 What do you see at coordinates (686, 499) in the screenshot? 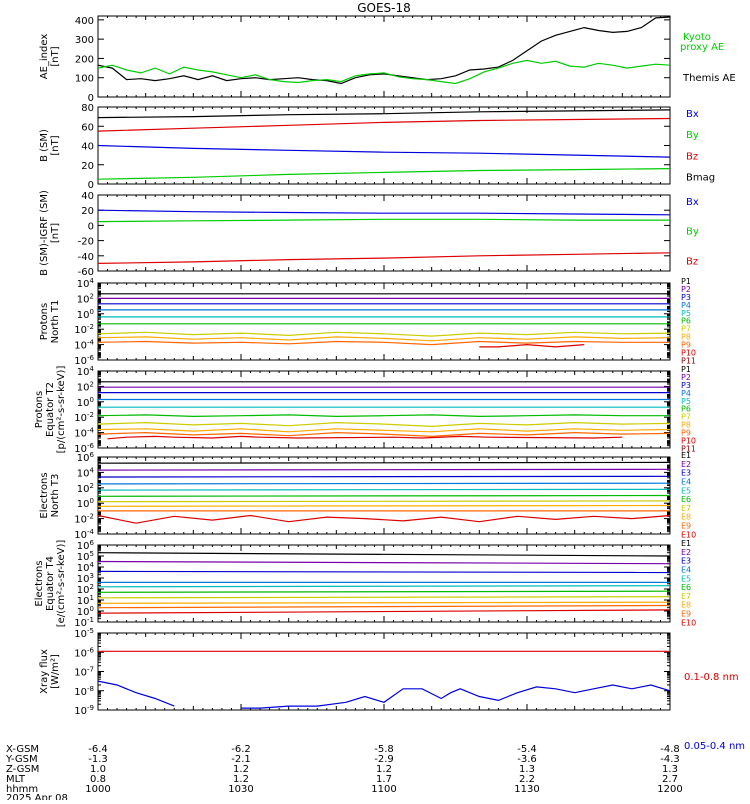
I see `legend-e6: E6` at bounding box center [686, 499].